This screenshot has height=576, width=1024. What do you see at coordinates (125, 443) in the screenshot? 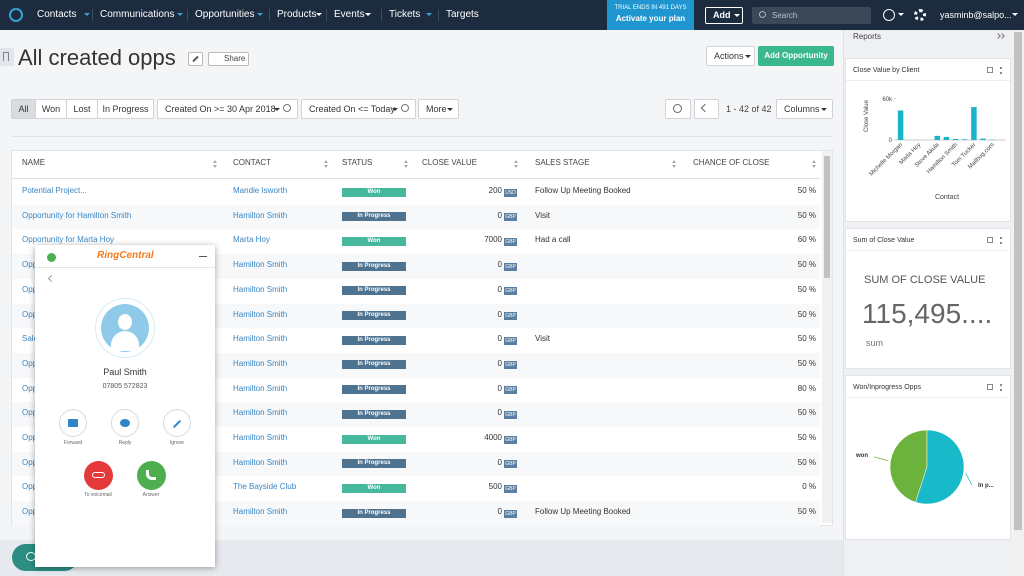
I see `call-action-label: Reply` at bounding box center [125, 443].